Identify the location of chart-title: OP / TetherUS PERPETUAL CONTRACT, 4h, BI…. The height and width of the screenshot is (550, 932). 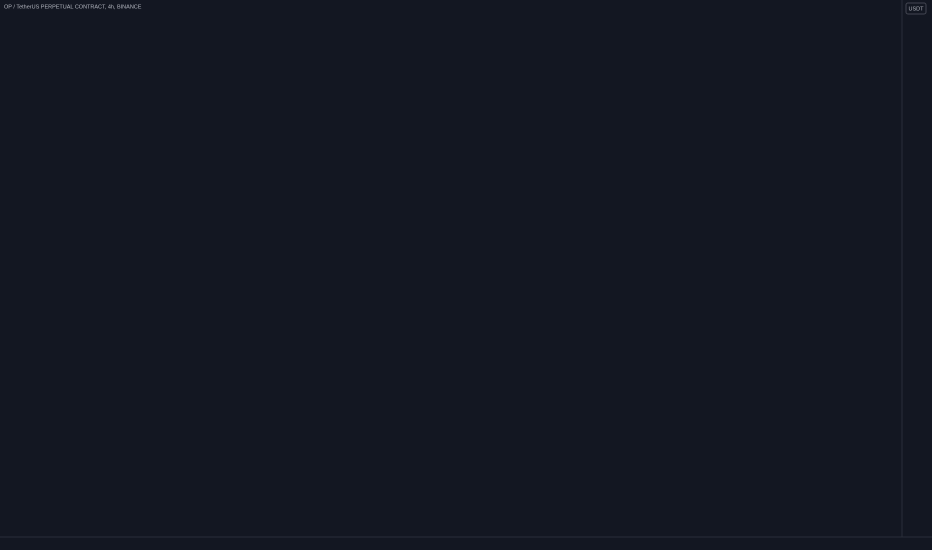
(73, 7).